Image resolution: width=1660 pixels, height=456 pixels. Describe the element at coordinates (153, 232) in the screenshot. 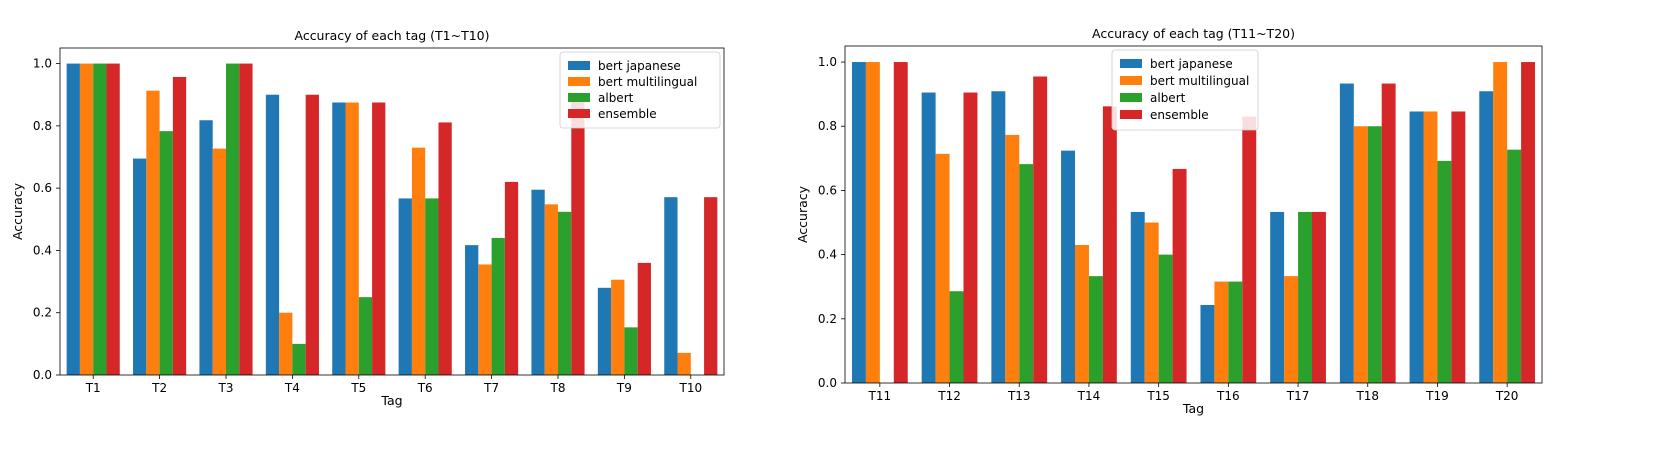

I see `bar-bert-multilingual-T2` at that location.